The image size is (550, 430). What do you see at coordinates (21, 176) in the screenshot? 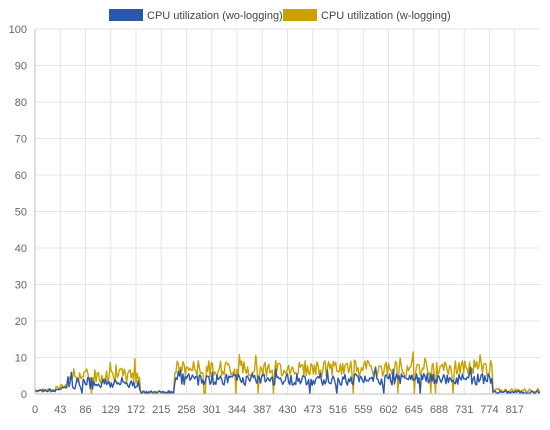
I see `y-tick-label: 60` at bounding box center [21, 176].